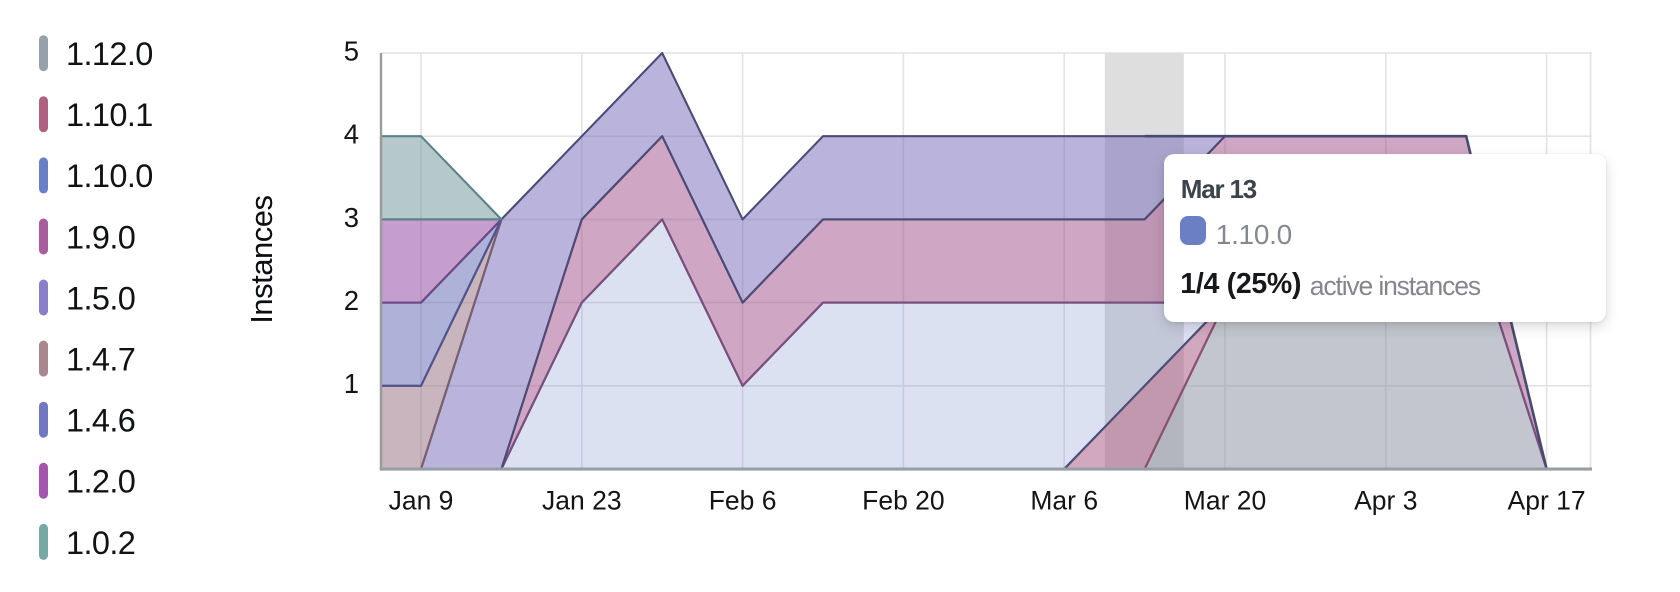 This screenshot has width=1680, height=592. What do you see at coordinates (1547, 501) in the screenshot?
I see `svg-text: Apr 17` at bounding box center [1547, 501].